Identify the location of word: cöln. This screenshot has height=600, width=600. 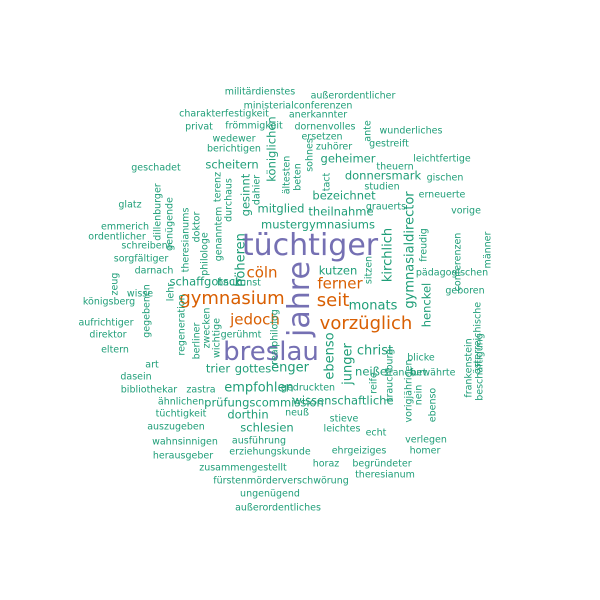
(262, 272).